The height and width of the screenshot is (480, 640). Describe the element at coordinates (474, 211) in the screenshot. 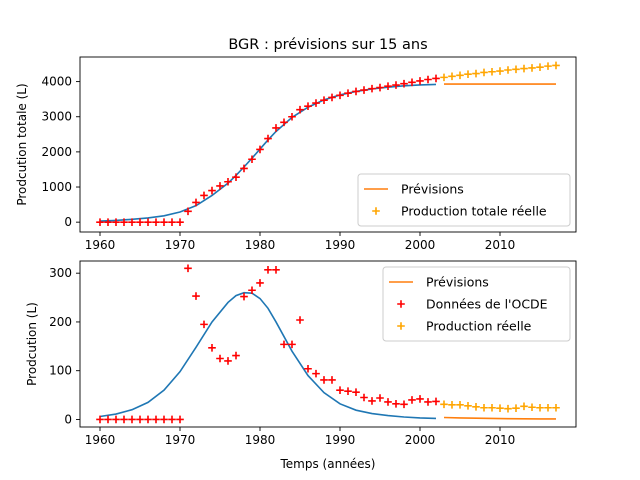

I see `legend-label: Production totale réelle` at that location.